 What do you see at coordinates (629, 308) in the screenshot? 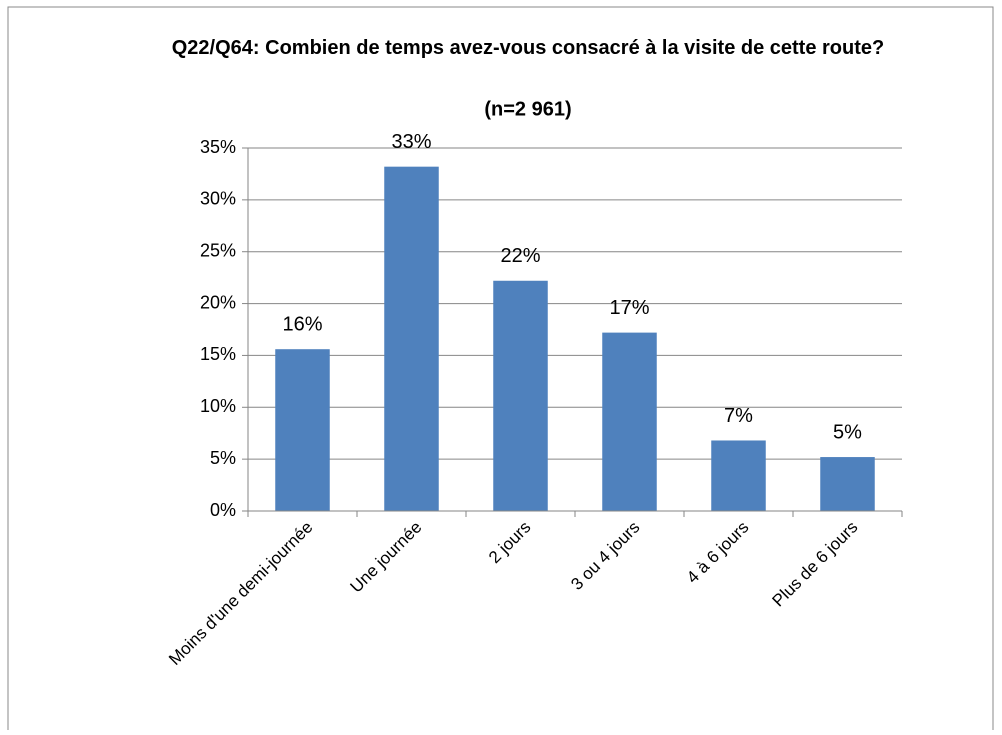
I see `value-label: 17%` at bounding box center [629, 308].